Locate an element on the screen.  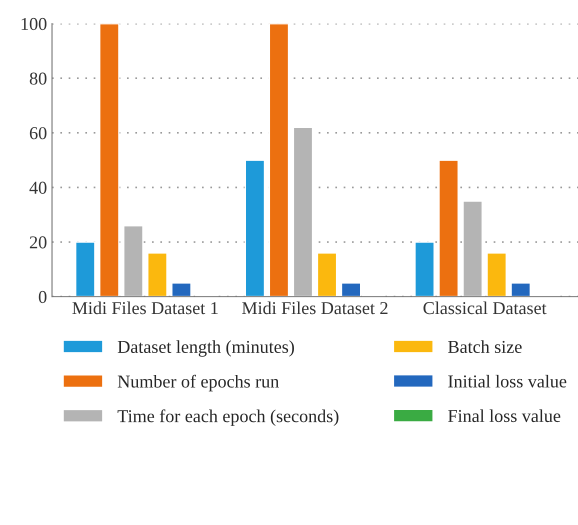
x-tick-label: Midi Files Dataset 1 is located at coordinates (145, 307).